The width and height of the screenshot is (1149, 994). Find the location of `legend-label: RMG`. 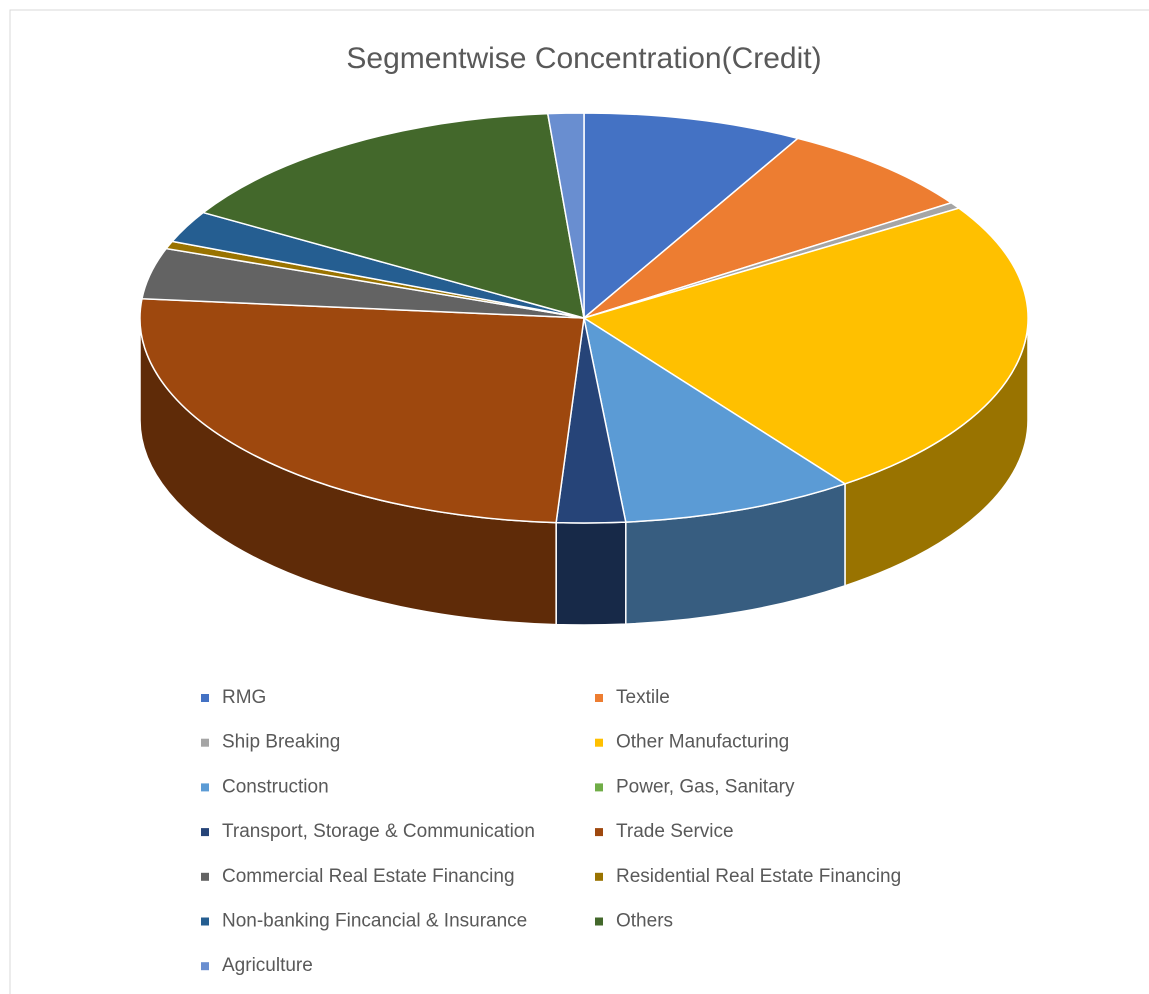

legend-label: RMG is located at coordinates (244, 697).